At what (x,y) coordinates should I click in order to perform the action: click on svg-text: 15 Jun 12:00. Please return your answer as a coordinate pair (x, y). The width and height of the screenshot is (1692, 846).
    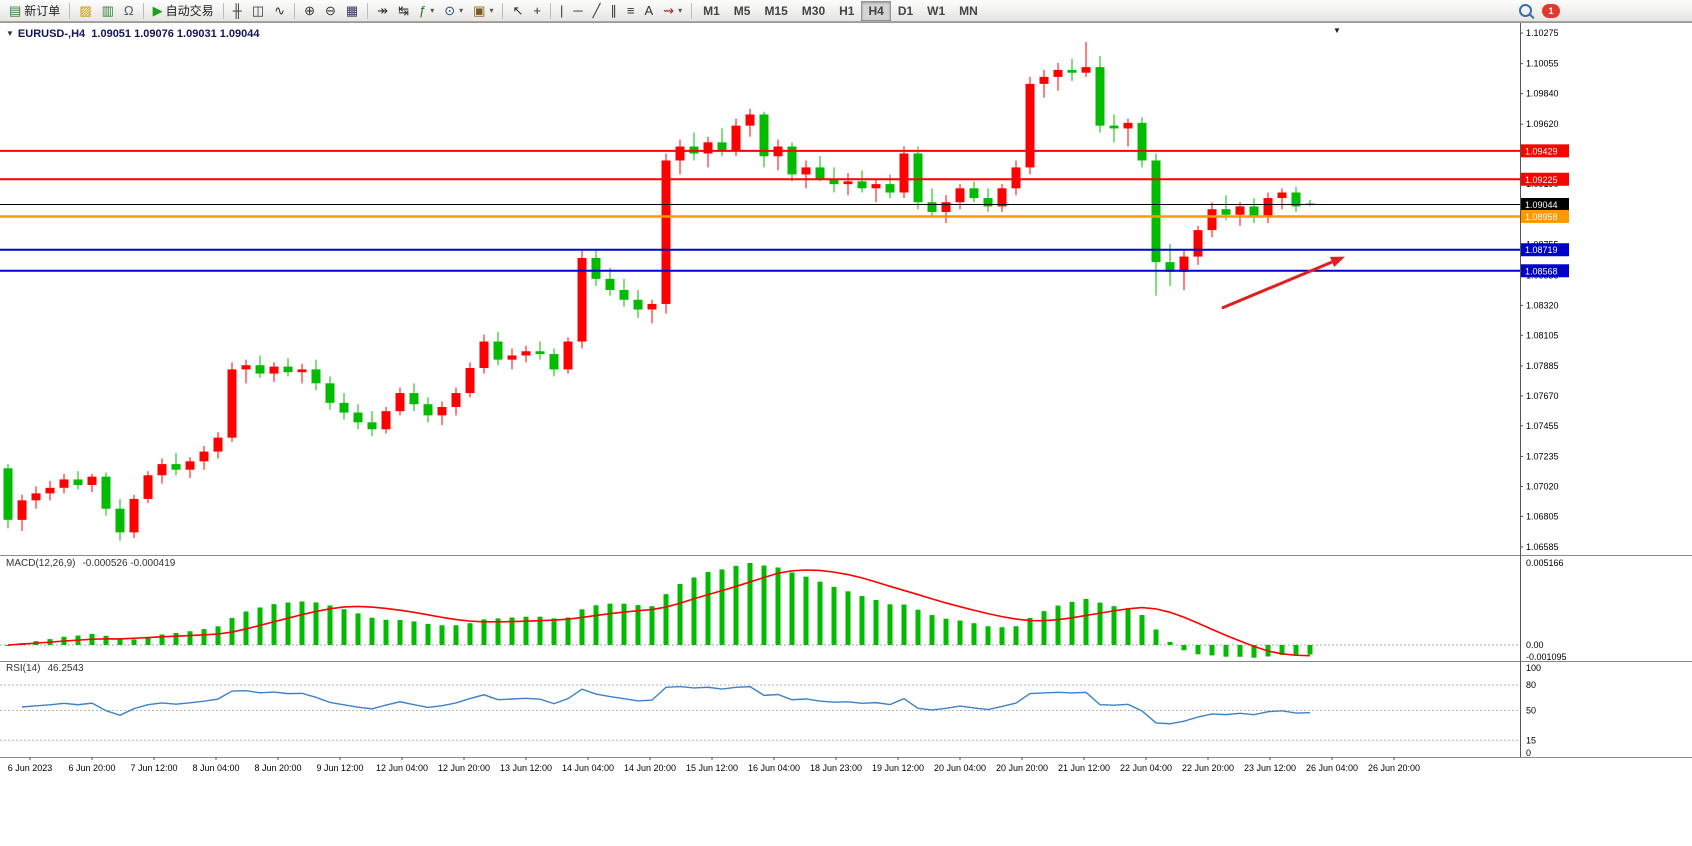
    Looking at the image, I should click on (712, 768).